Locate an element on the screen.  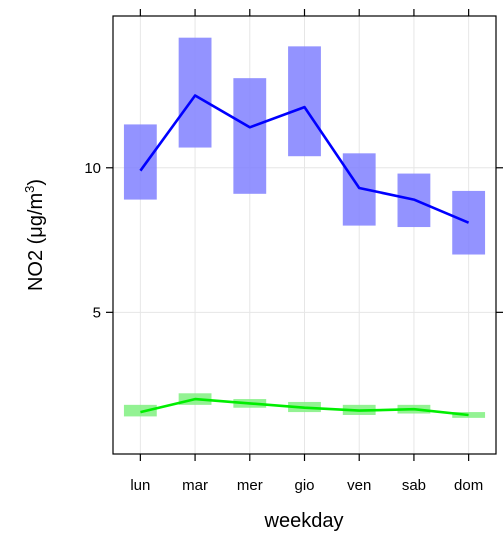
y-tick-label-5: 5 is located at coordinates (97, 312).